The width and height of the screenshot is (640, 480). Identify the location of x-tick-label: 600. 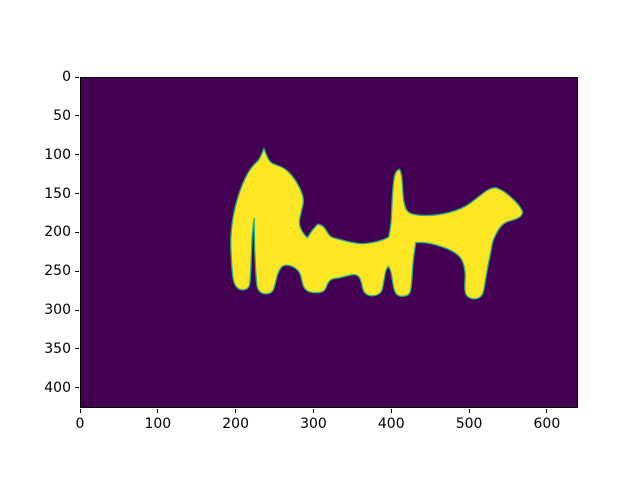
(547, 424).